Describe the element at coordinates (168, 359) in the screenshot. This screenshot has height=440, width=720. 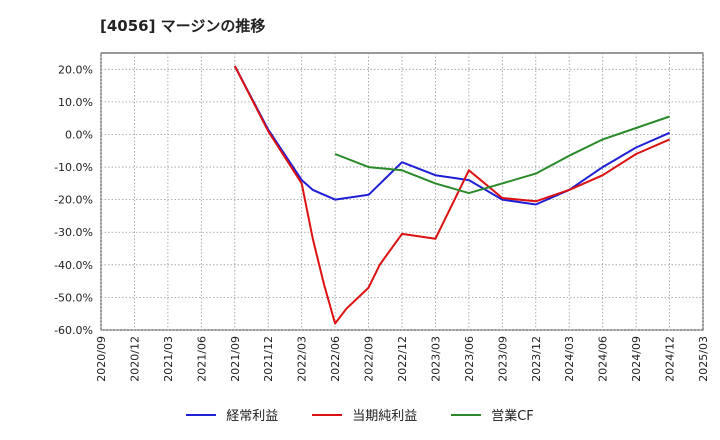
I see `x-tick-label: 2021/03` at that location.